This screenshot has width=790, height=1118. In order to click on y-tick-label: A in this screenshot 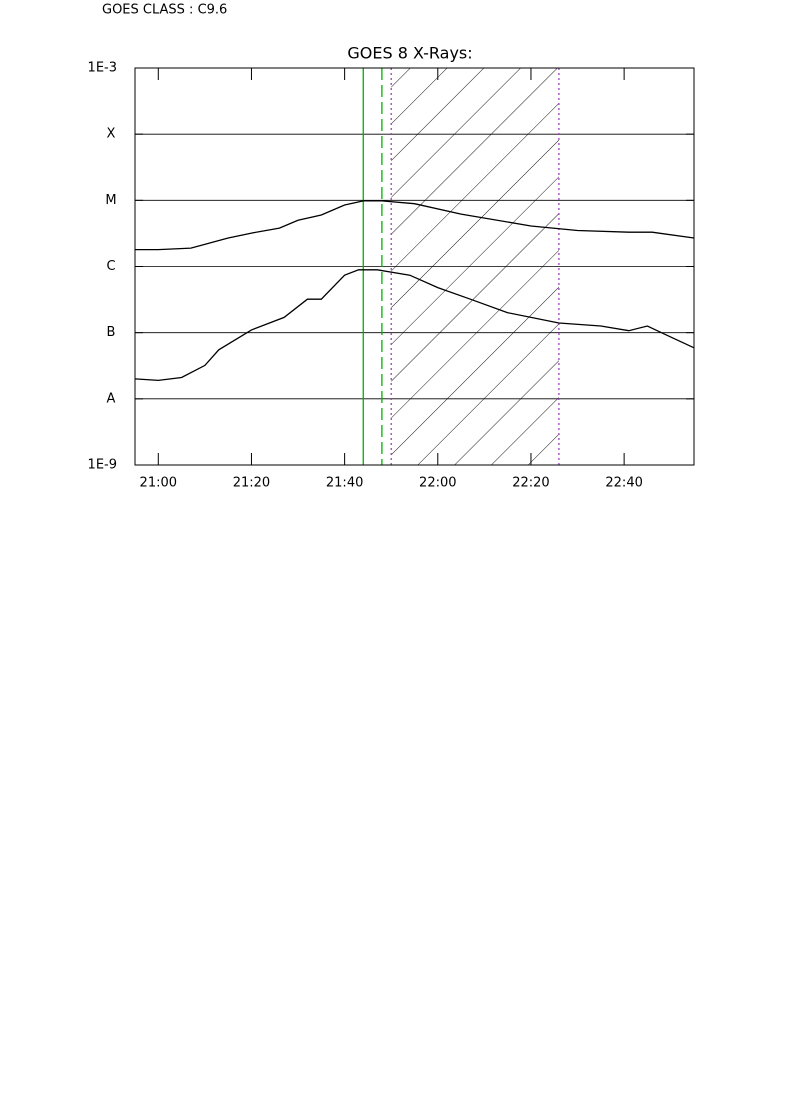, I will do `click(111, 398)`.